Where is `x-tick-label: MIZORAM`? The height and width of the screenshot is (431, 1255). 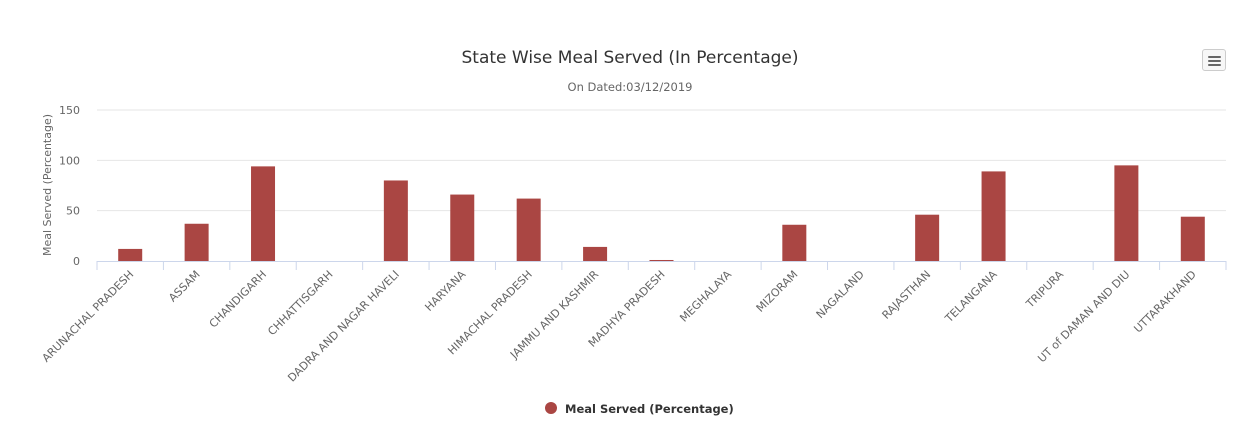
x-tick-label: MIZORAM is located at coordinates (777, 291).